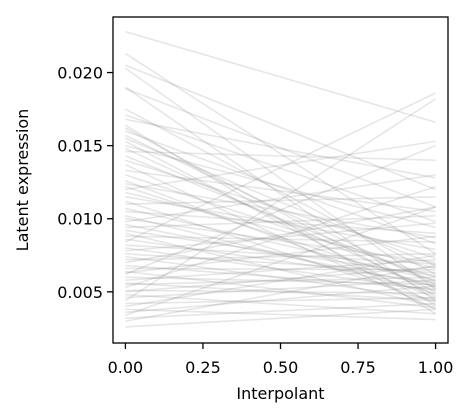  What do you see at coordinates (281, 367) in the screenshot?
I see `x-tick-label: 0.50` at bounding box center [281, 367].